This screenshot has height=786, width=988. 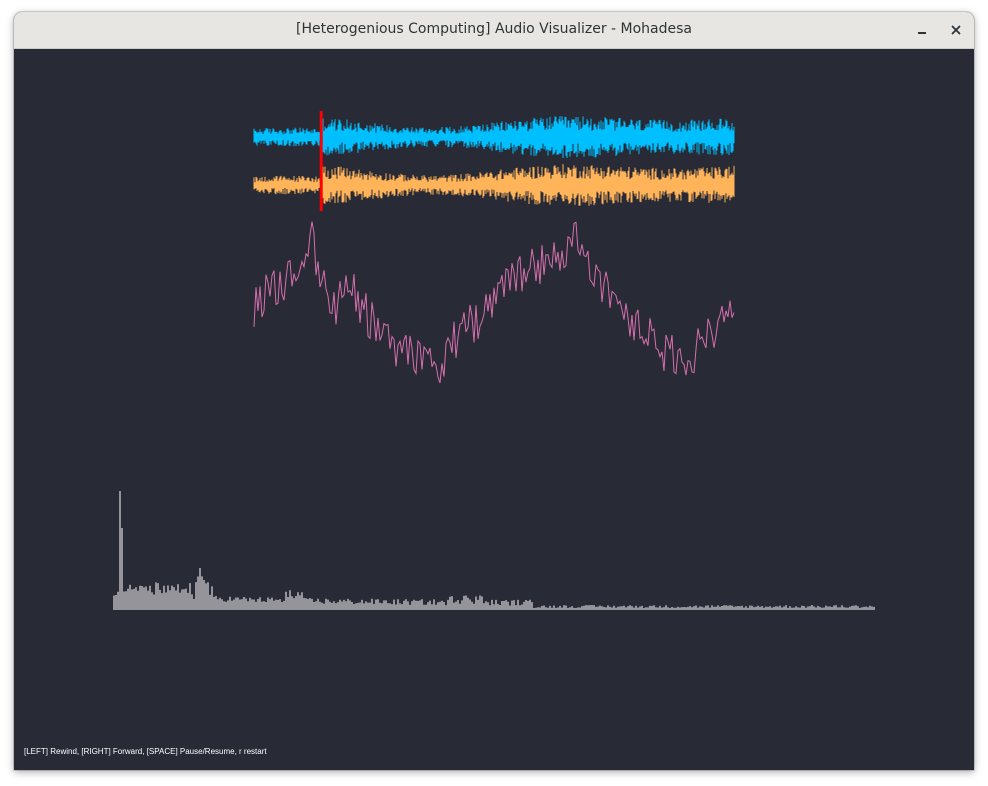 I want to click on waveform-right-channel, so click(x=494, y=185).